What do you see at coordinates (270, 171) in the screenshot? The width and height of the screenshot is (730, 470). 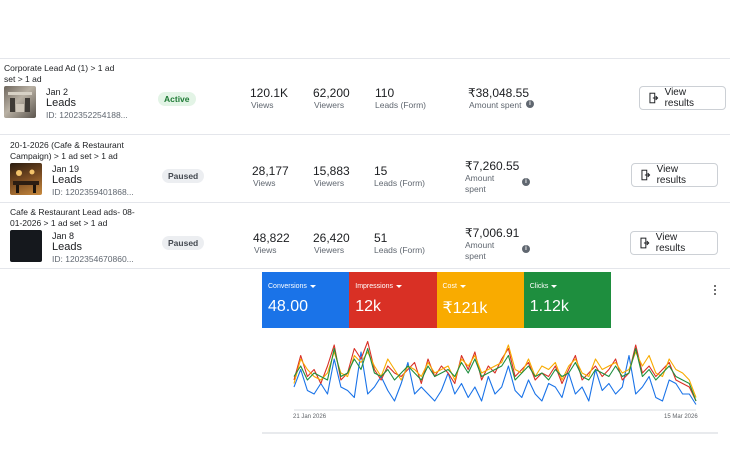 I see `views-value: 28,177` at bounding box center [270, 171].